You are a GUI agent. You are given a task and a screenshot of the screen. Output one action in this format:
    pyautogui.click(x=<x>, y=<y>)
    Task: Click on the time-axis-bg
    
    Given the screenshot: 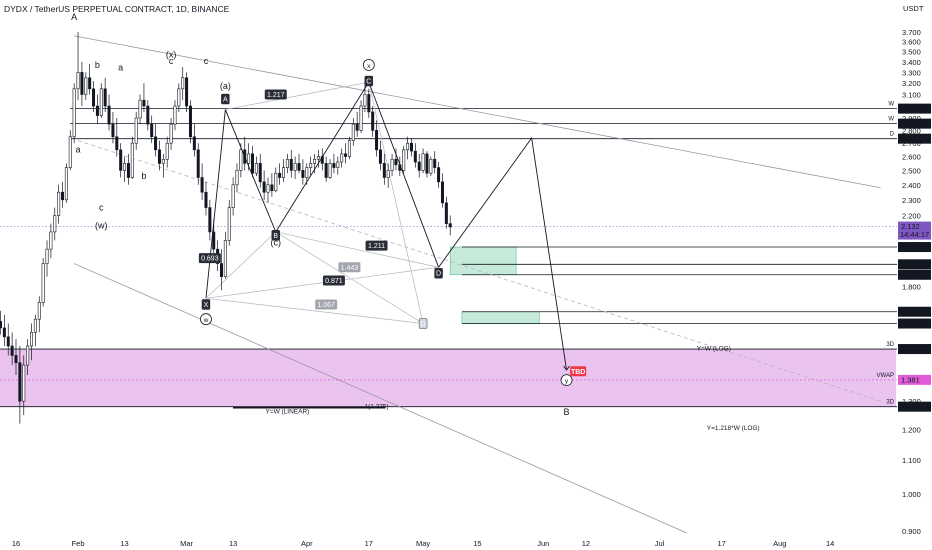 What is the action you would take?
    pyautogui.click(x=466, y=542)
    